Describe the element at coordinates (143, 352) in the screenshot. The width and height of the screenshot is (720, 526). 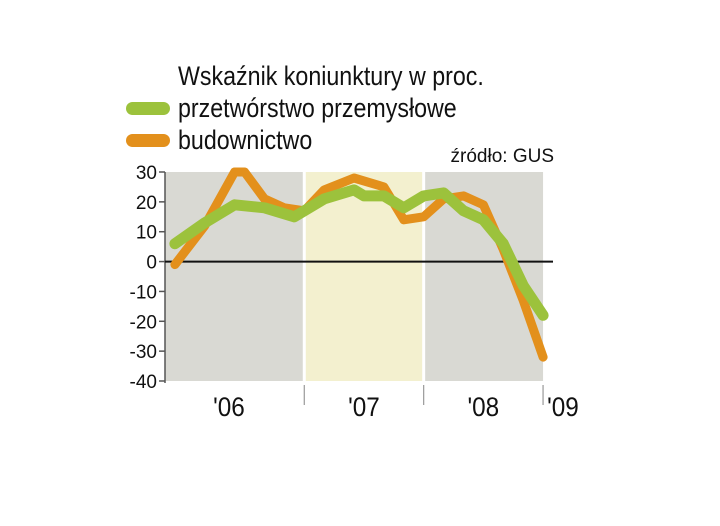
I see `y-tick-label: -30` at that location.